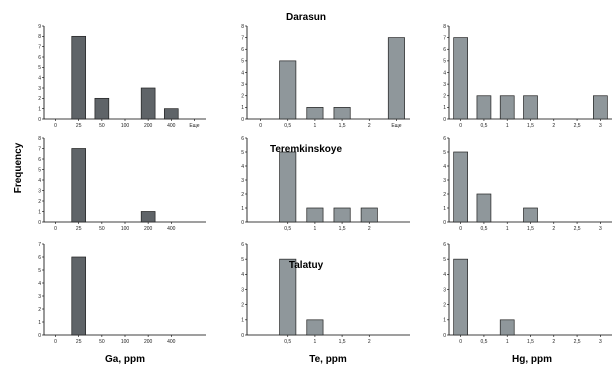 Image resolution: width=613 pixels, height=367 pixels. I want to click on y-tick-label: 9, so click(39, 27).